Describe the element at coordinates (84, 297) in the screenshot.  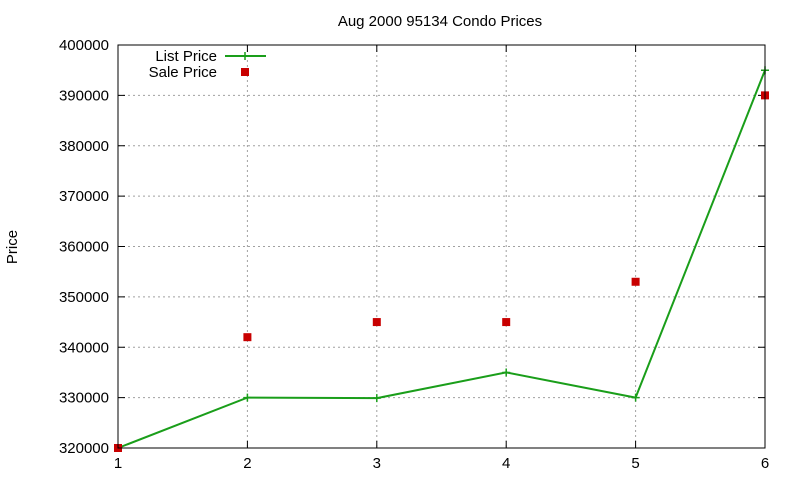
I see `y-tick-label: 350000` at that location.